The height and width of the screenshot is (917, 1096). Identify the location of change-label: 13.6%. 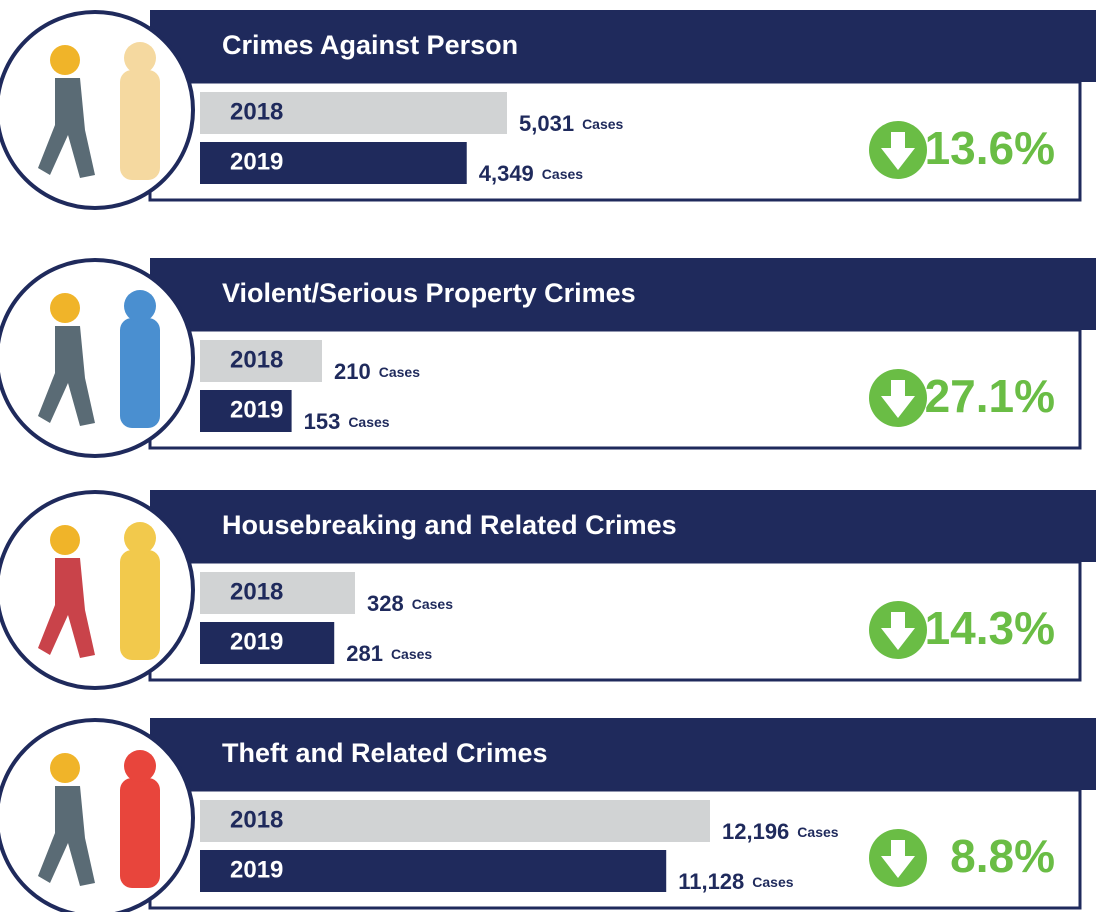
(990, 148).